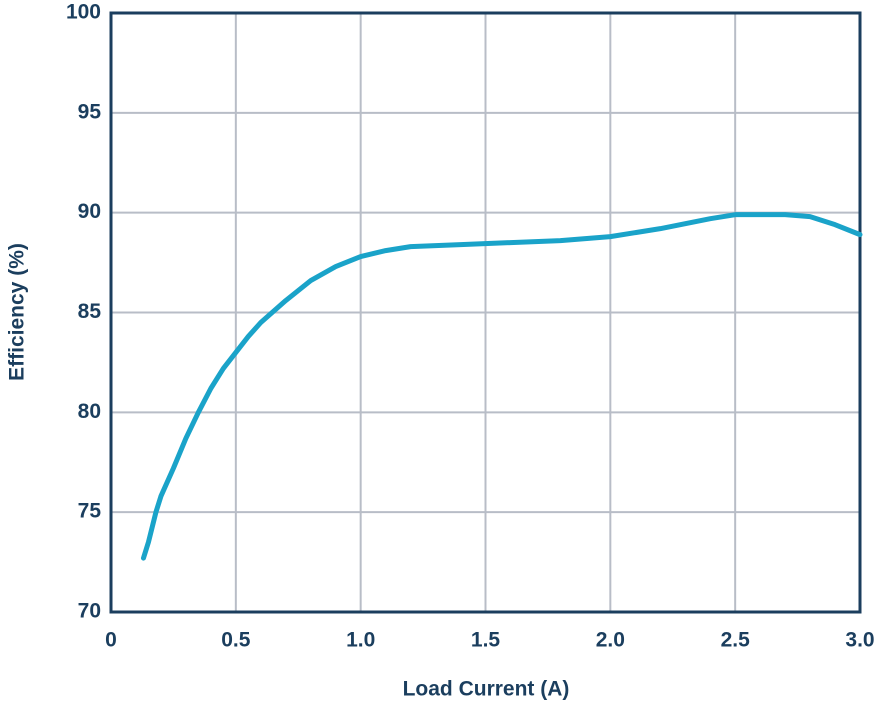  What do you see at coordinates (236, 640) in the screenshot?
I see `x-tick-label: 0.5` at bounding box center [236, 640].